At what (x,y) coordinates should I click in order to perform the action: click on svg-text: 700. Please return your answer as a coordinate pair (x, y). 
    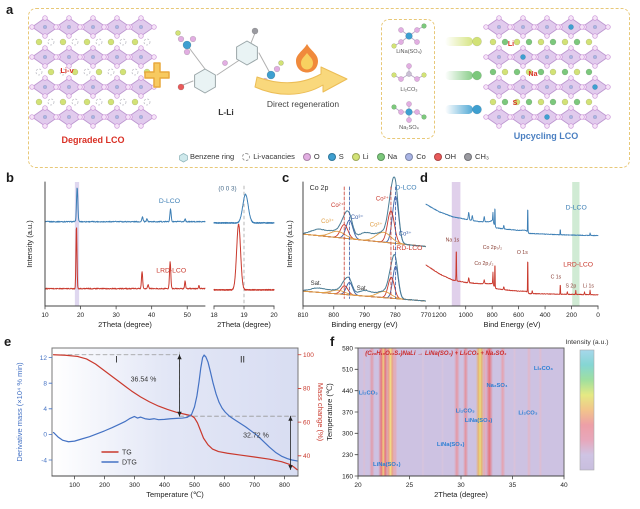
    Looking at the image, I should click on (254, 485).